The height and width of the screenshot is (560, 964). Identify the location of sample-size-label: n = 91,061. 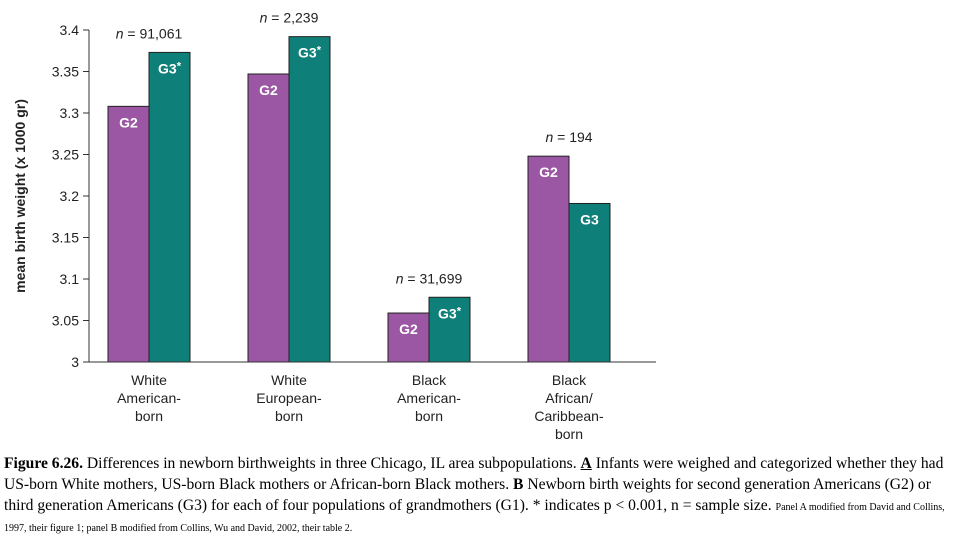
(149, 33).